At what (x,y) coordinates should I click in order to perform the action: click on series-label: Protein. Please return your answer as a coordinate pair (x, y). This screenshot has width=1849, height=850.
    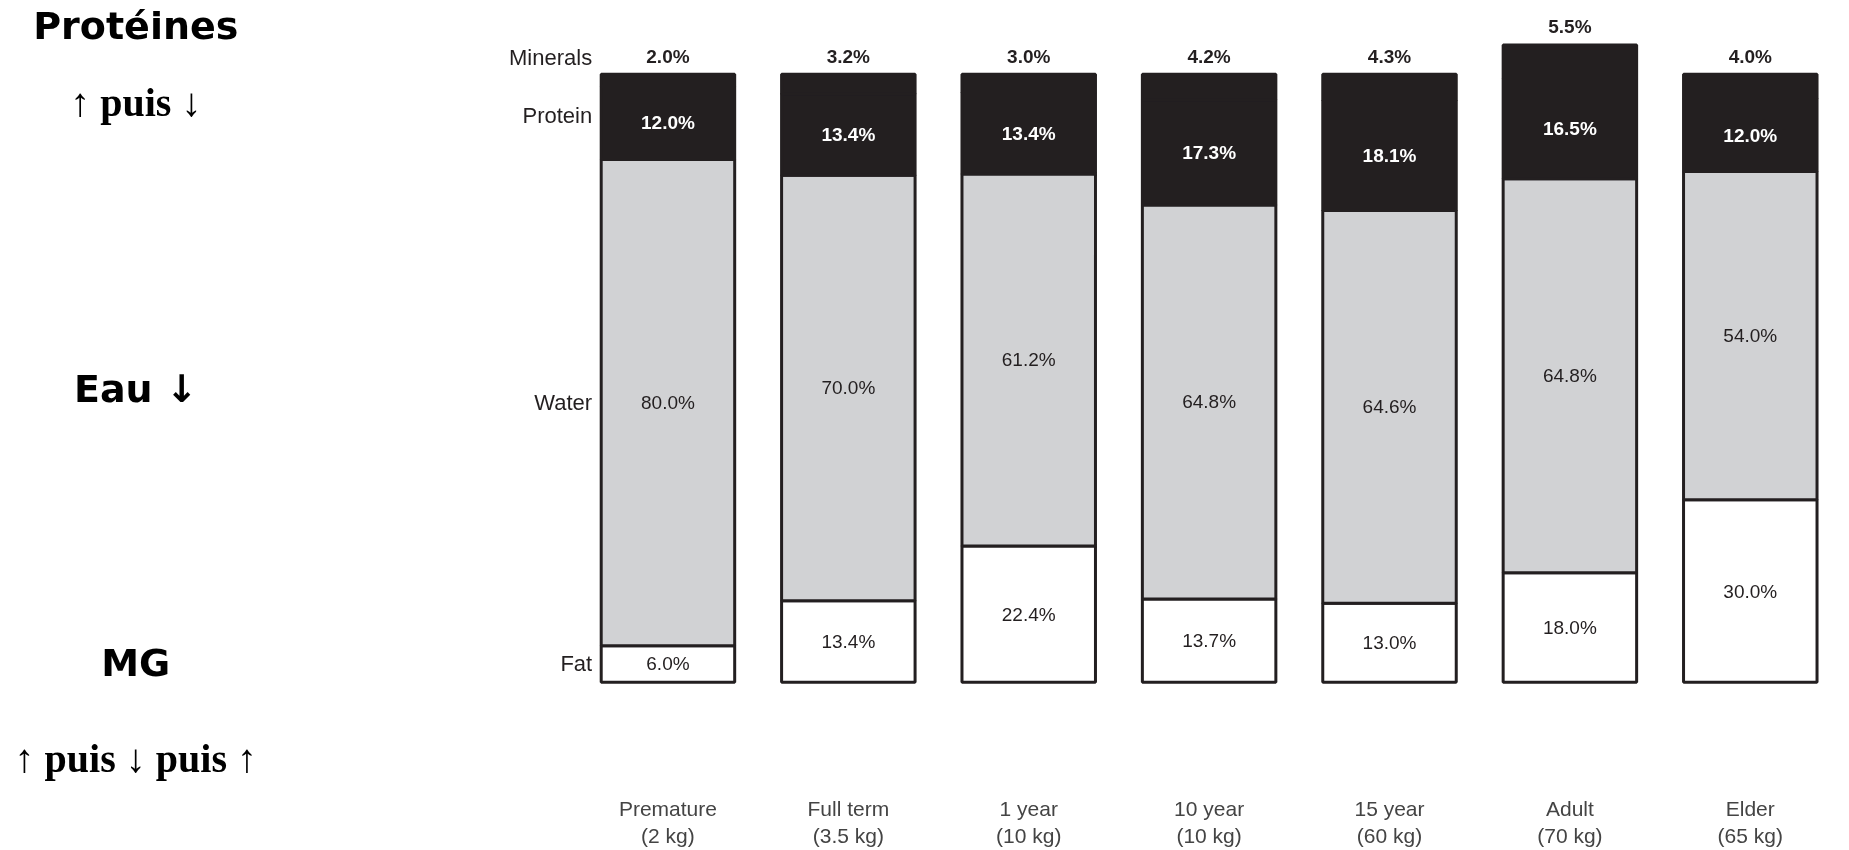
    Looking at the image, I should click on (557, 116).